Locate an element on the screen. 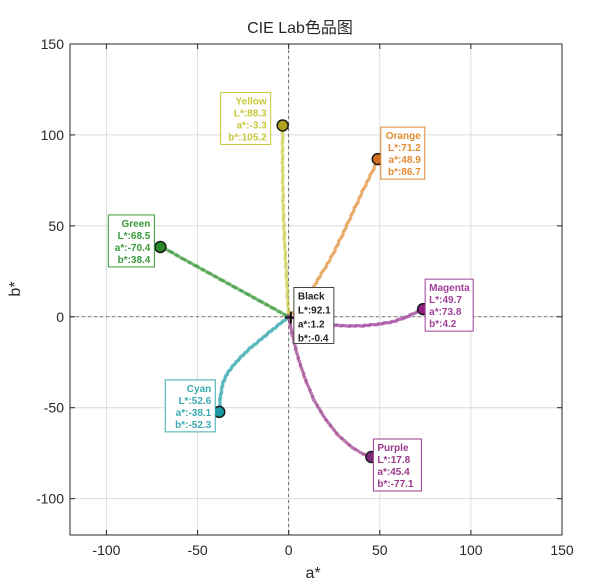 The height and width of the screenshot is (588, 590). series-black: Black L*:92.1 a*:1.2 b*:-0.4 is located at coordinates (309, 316).